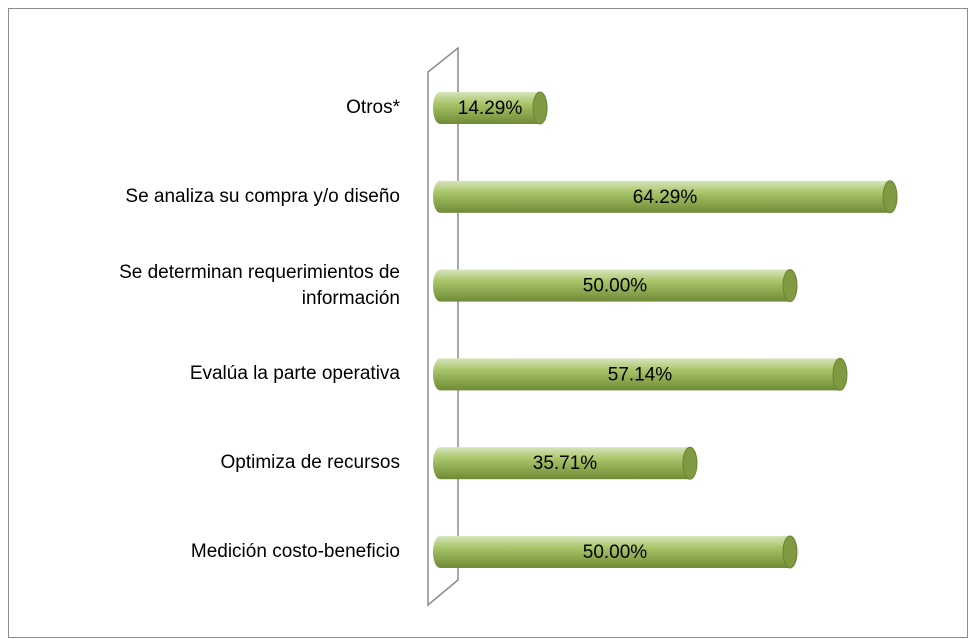 The image size is (969, 639). I want to click on data-label: 57.14%, so click(640, 374).